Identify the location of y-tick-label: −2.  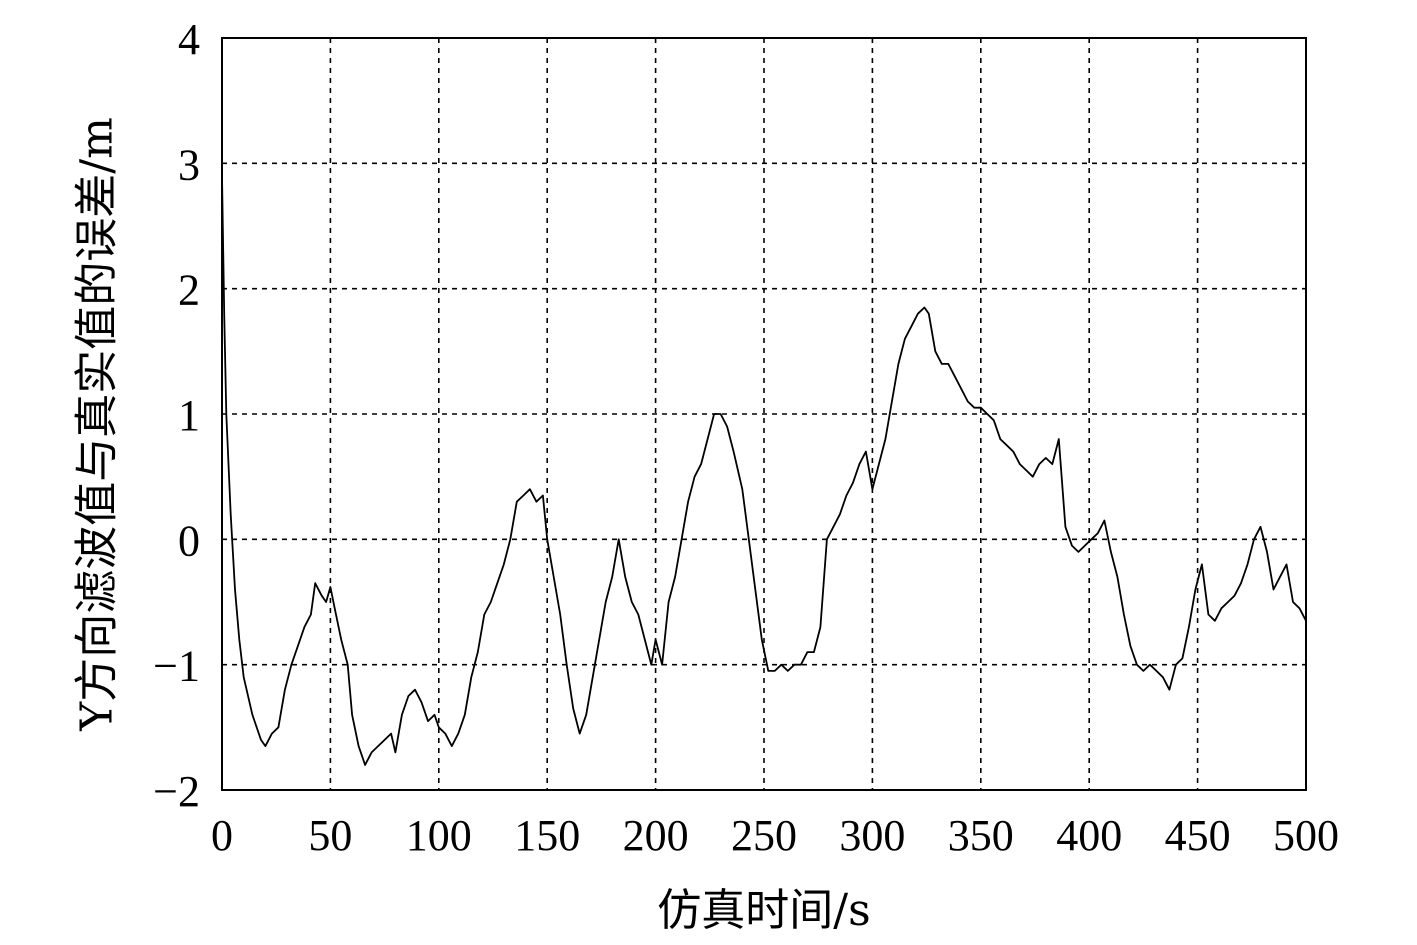
(176, 791).